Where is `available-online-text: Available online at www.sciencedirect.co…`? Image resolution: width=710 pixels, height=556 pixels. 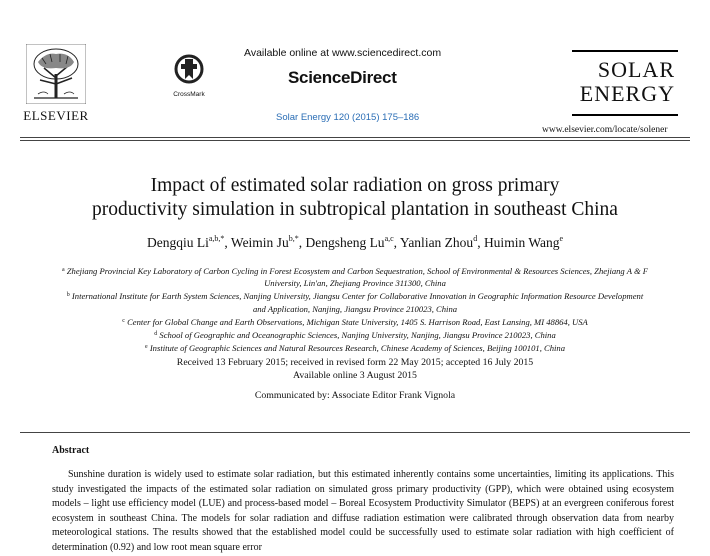 available-online-text: Available online at www.sciencedirect.co… is located at coordinates (343, 53).